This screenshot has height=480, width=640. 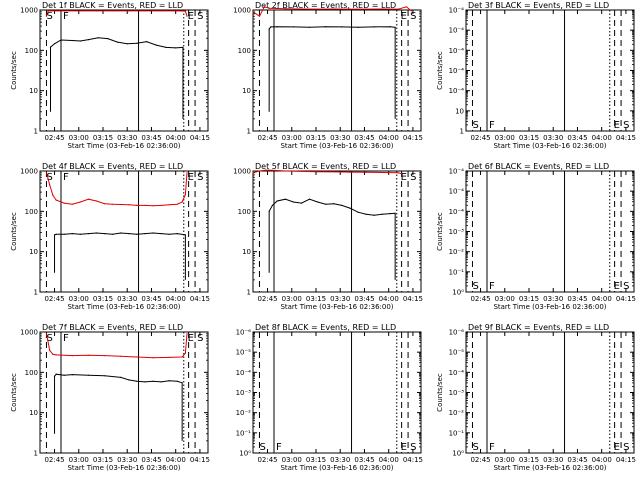 What do you see at coordinates (480, 138) in the screenshot?
I see `x-tick-label: 02:45` at bounding box center [480, 138].